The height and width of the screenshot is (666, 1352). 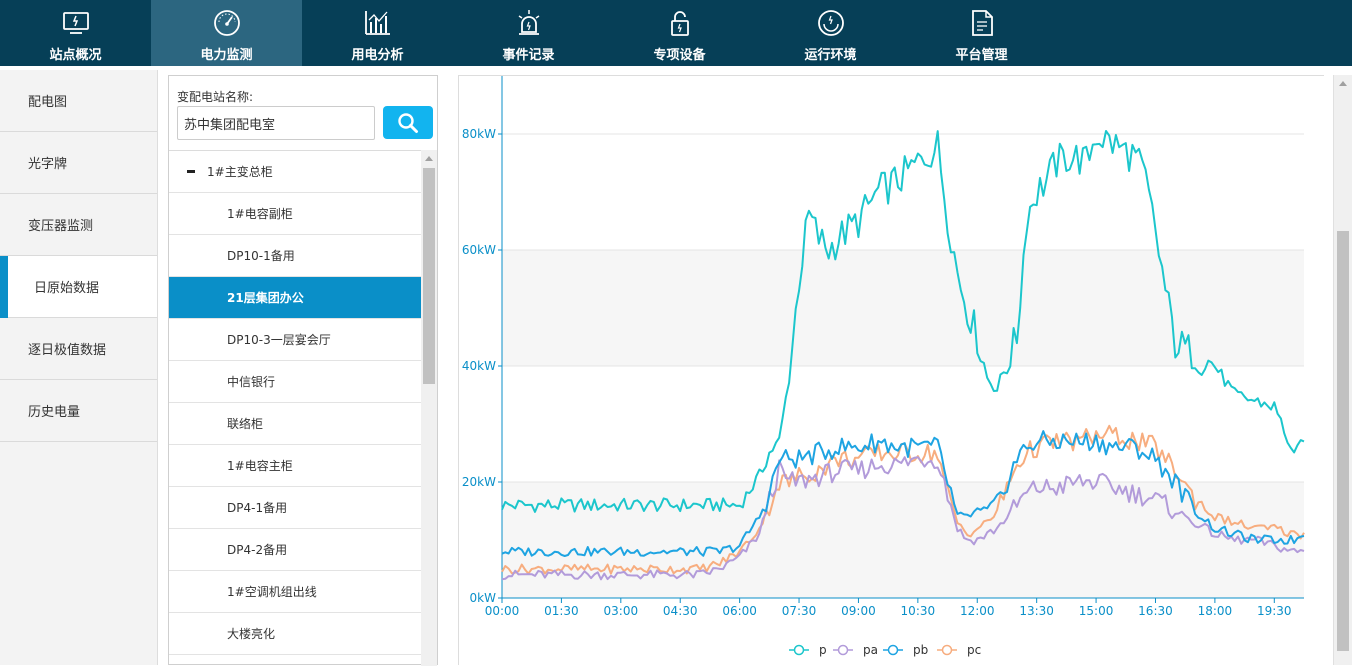 What do you see at coordinates (799, 611) in the screenshot?
I see `x-tick-label: 07:30` at bounding box center [799, 611].